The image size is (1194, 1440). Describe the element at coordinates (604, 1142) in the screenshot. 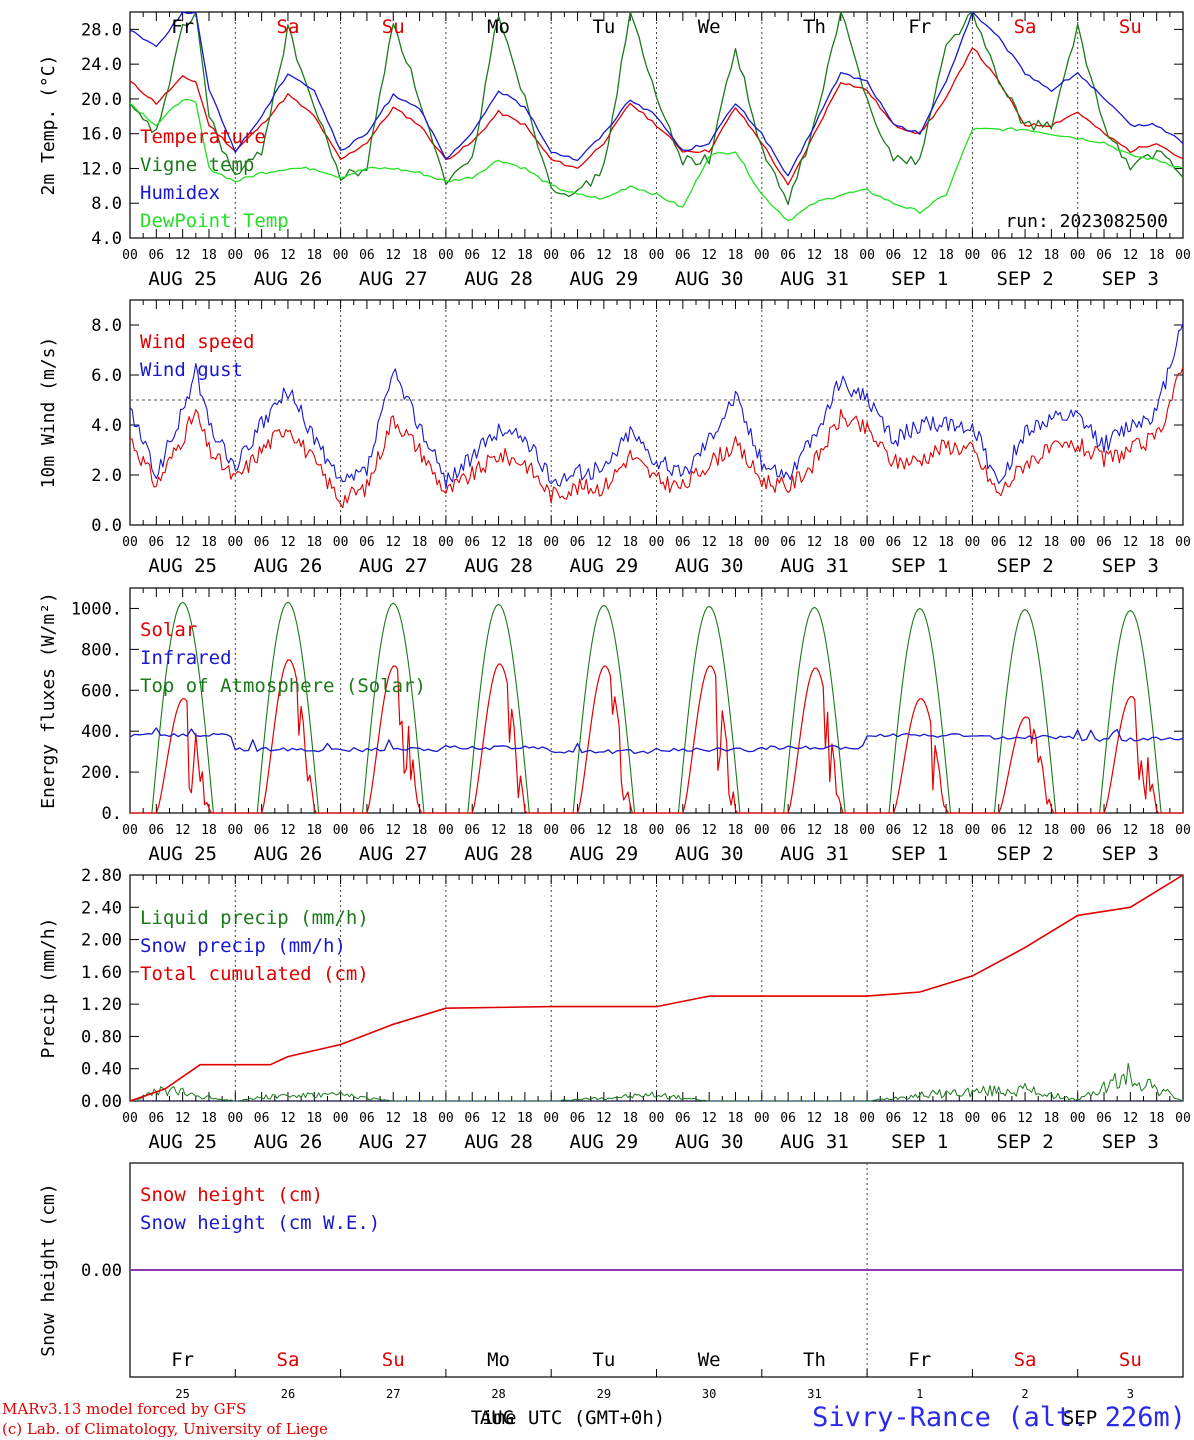

I see `day-label: AUG 29` at that location.